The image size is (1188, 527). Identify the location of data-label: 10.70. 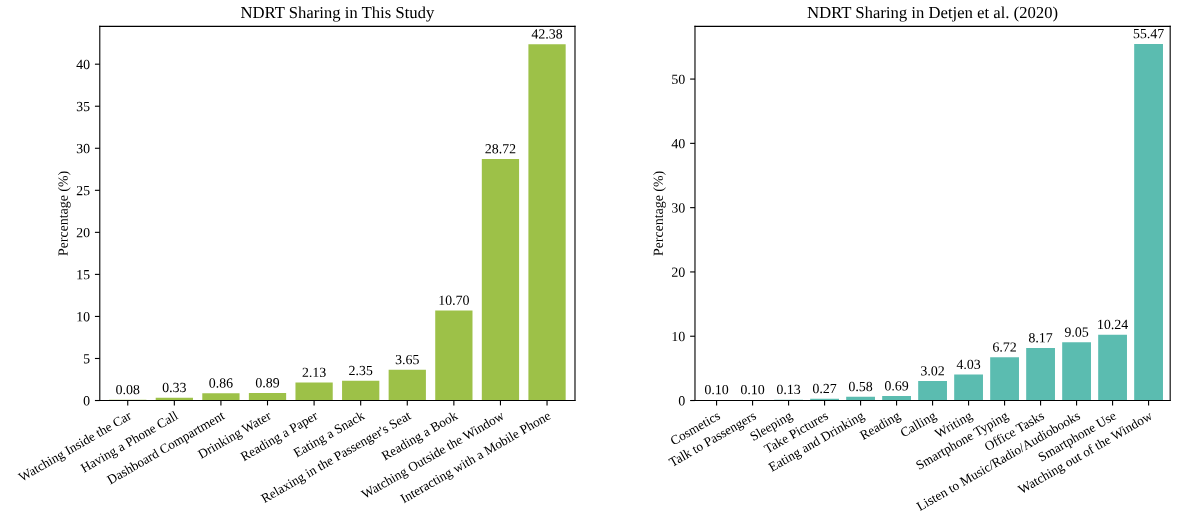
(454, 300).